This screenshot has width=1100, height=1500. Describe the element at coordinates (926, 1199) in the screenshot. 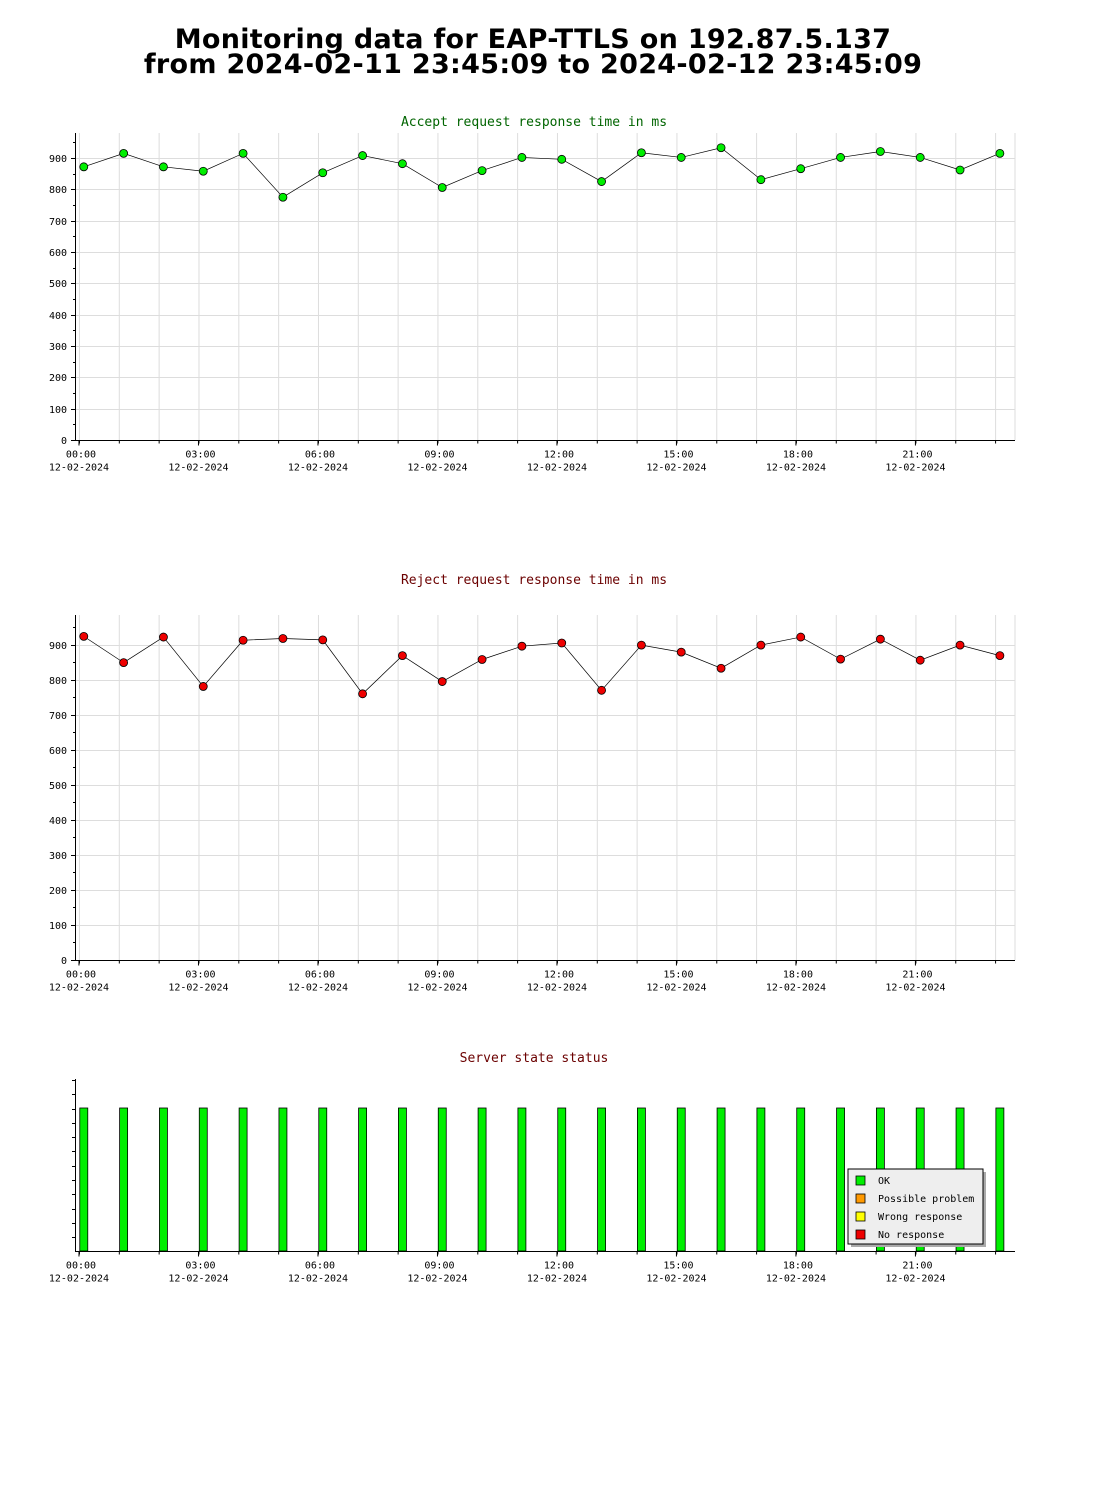

I see `legend-label: Possible problem` at that location.